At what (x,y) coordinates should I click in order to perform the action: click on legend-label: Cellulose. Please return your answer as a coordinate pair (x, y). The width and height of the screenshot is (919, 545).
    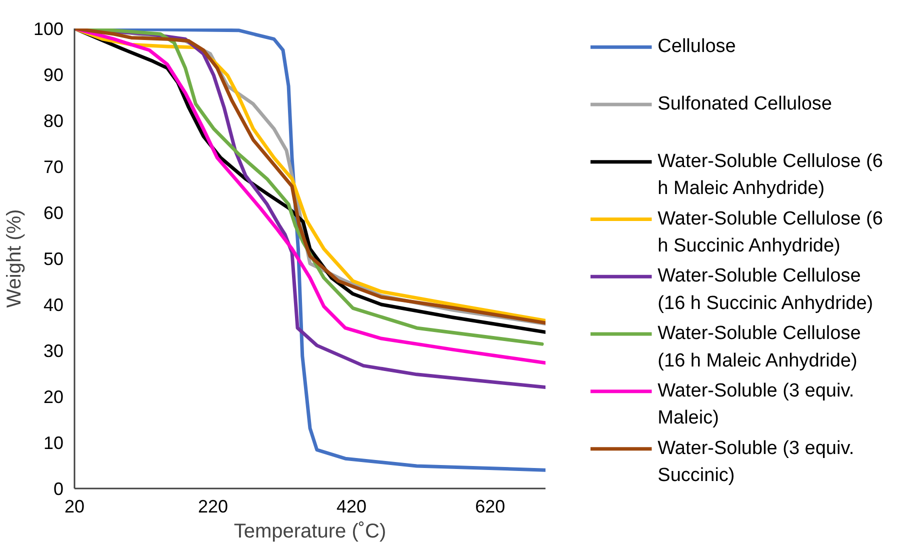
    Looking at the image, I should click on (697, 47).